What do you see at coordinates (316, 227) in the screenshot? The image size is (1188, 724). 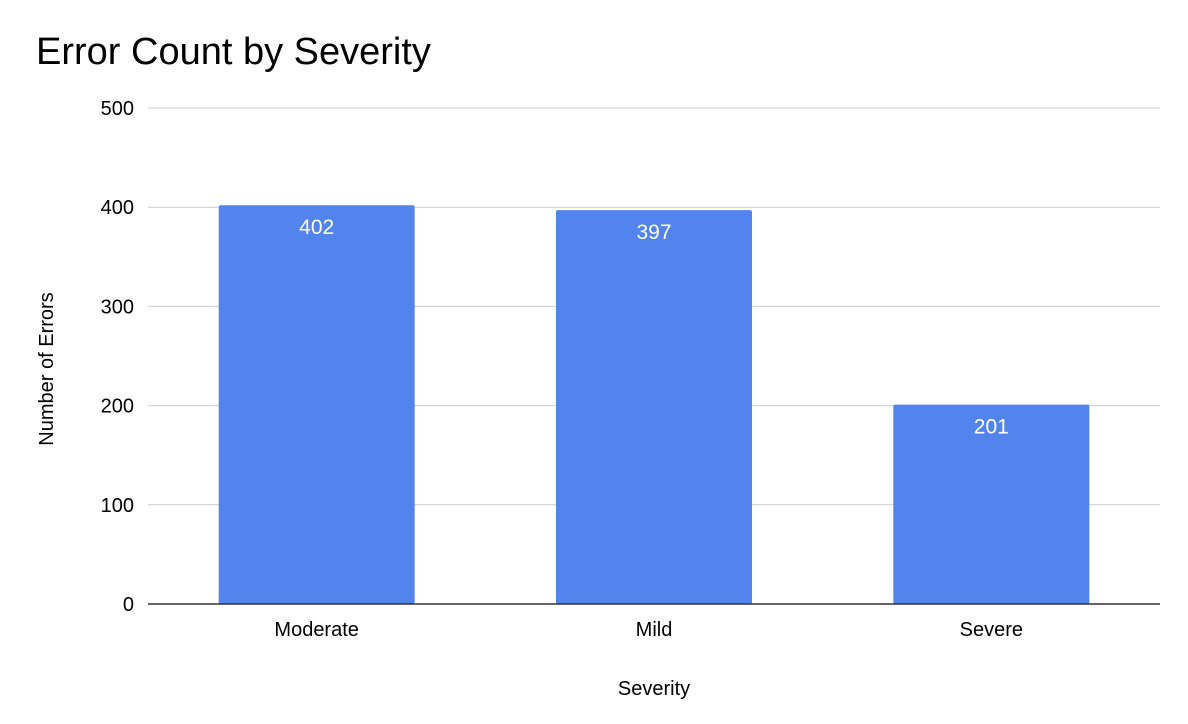 I see `data-label: 402` at bounding box center [316, 227].